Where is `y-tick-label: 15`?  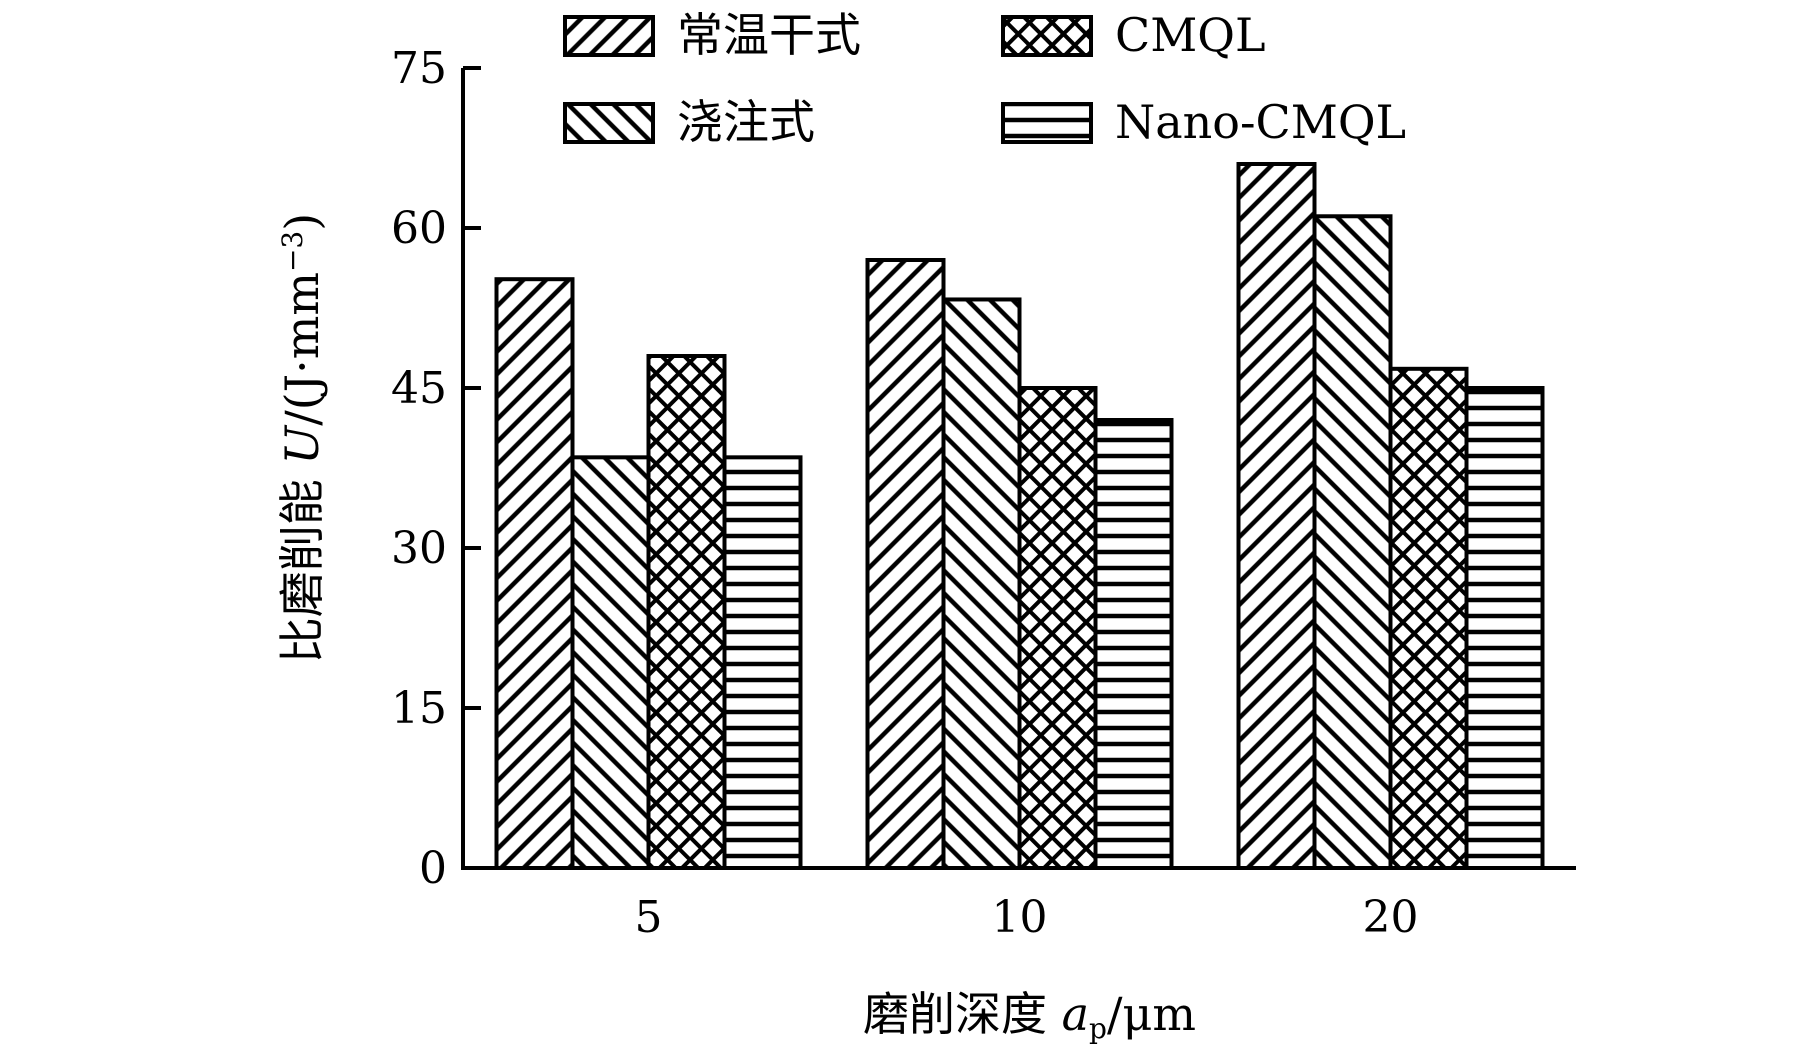
y-tick-label: 15 is located at coordinates (419, 708).